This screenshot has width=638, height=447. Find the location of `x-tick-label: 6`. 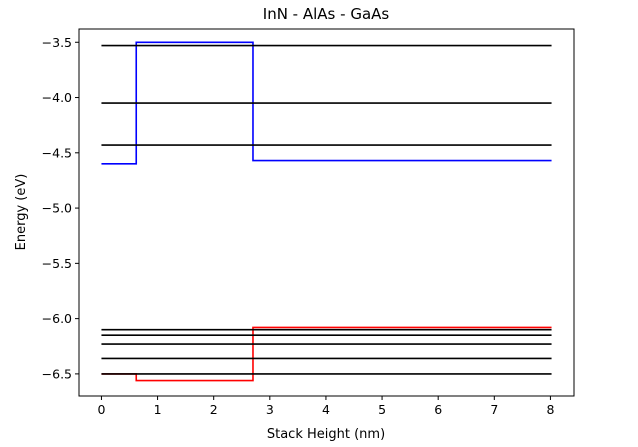

x-tick-label: 6 is located at coordinates (438, 409).